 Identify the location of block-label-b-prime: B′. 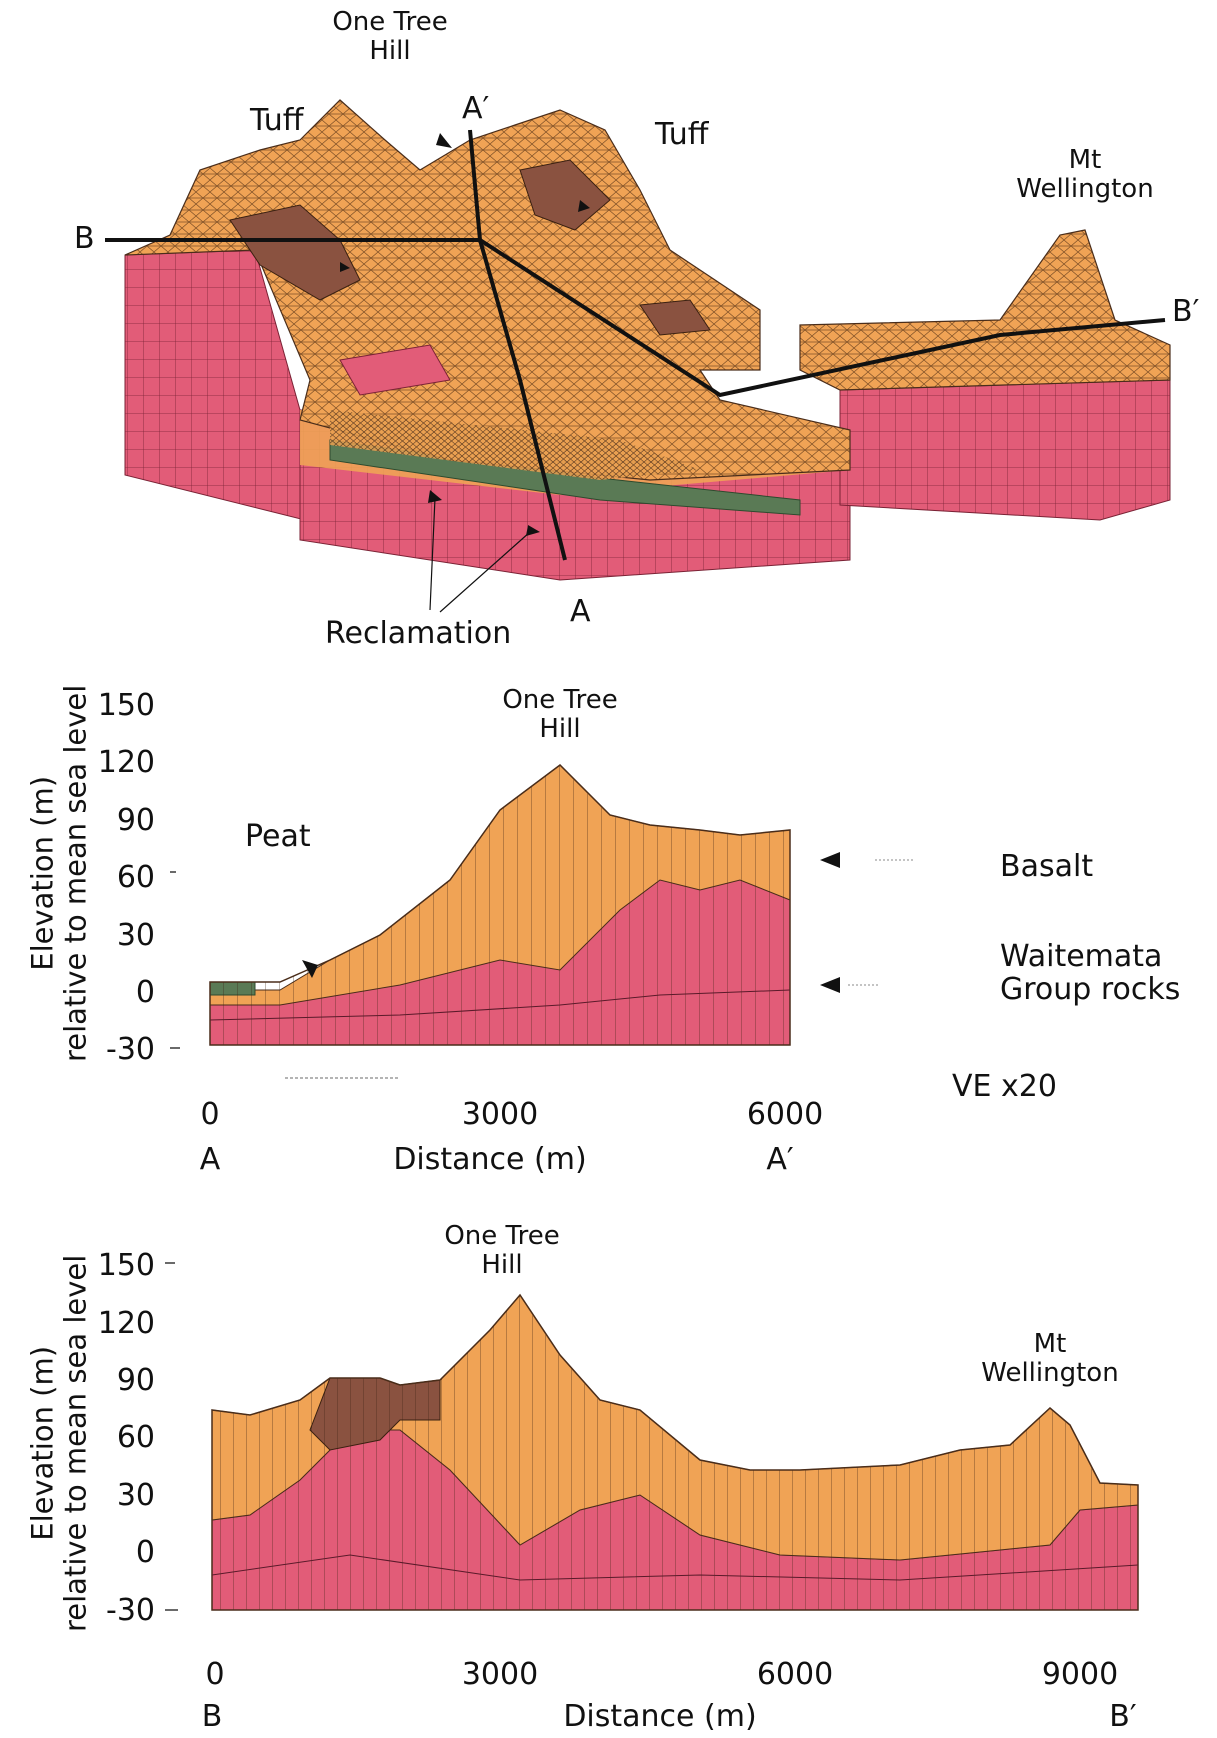
(1186, 311).